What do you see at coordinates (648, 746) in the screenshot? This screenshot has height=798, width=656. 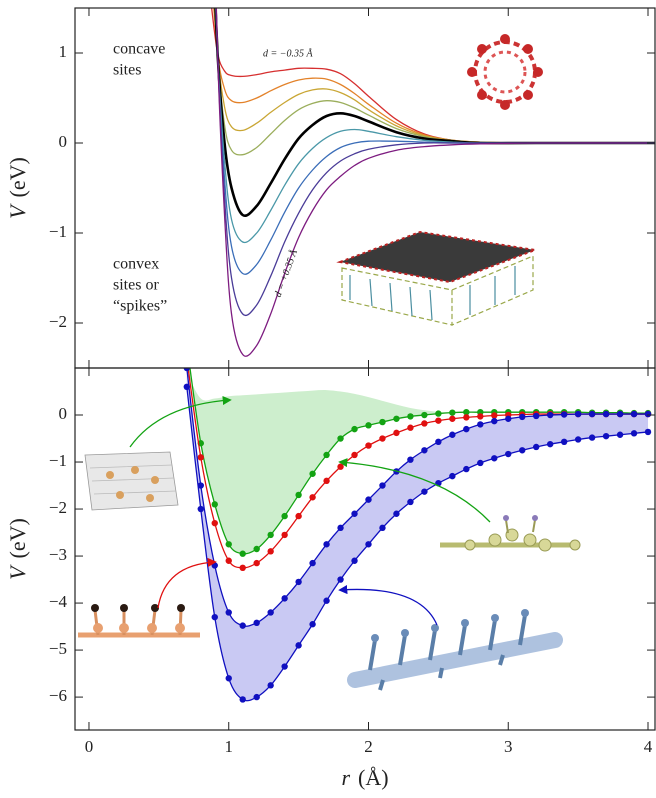 I see `x-tick-label: 4` at bounding box center [648, 746].